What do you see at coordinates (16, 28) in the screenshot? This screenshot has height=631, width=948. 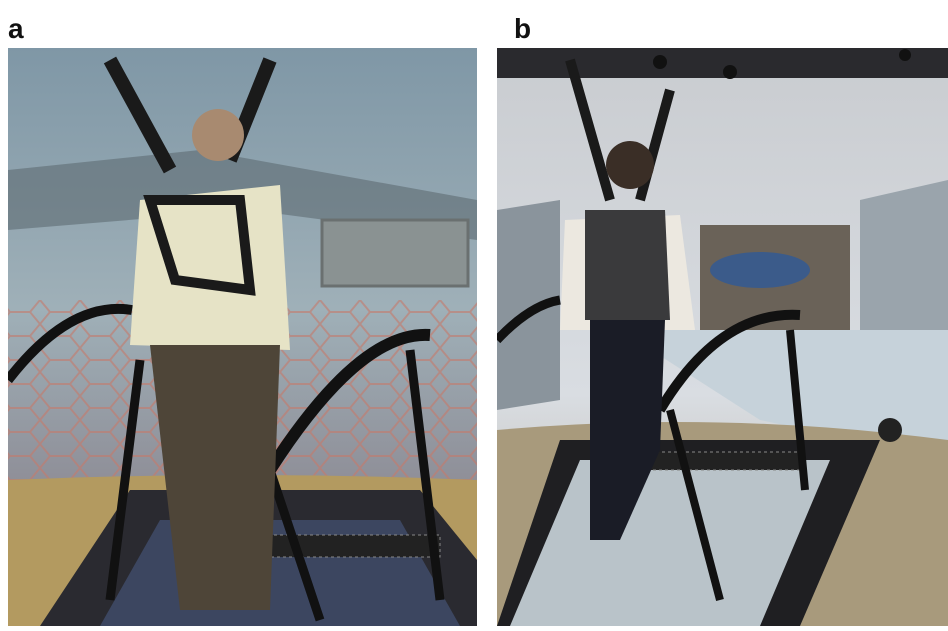 I see `panel-label: a` at bounding box center [16, 28].